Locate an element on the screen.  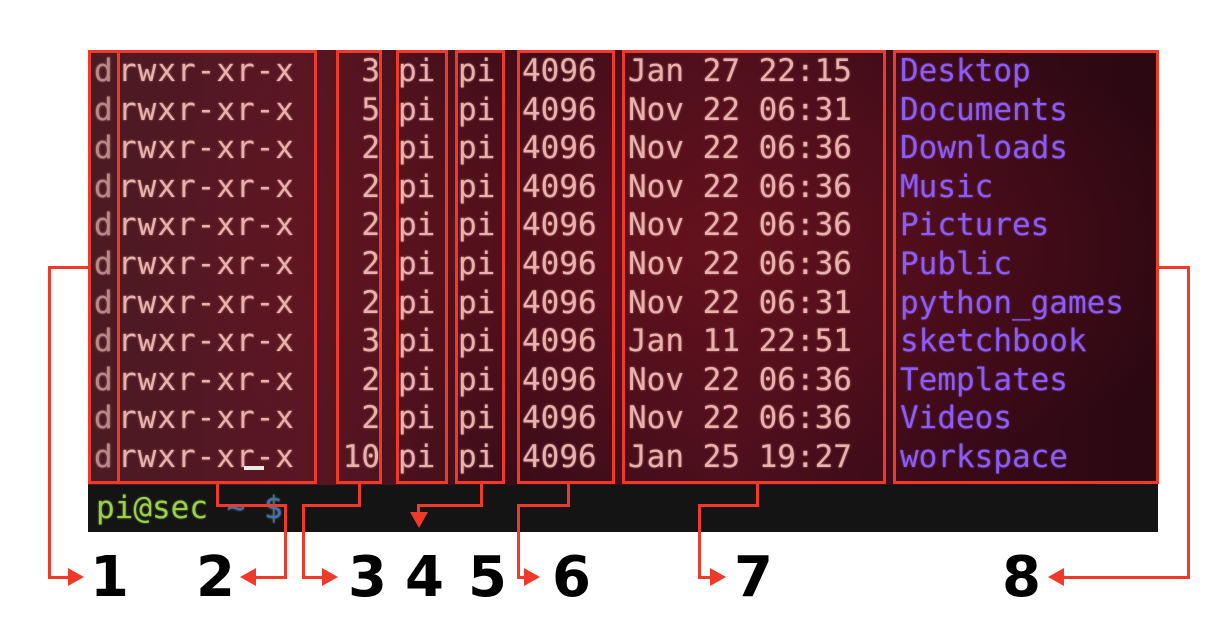
dir-name: Music is located at coordinates (947, 186).